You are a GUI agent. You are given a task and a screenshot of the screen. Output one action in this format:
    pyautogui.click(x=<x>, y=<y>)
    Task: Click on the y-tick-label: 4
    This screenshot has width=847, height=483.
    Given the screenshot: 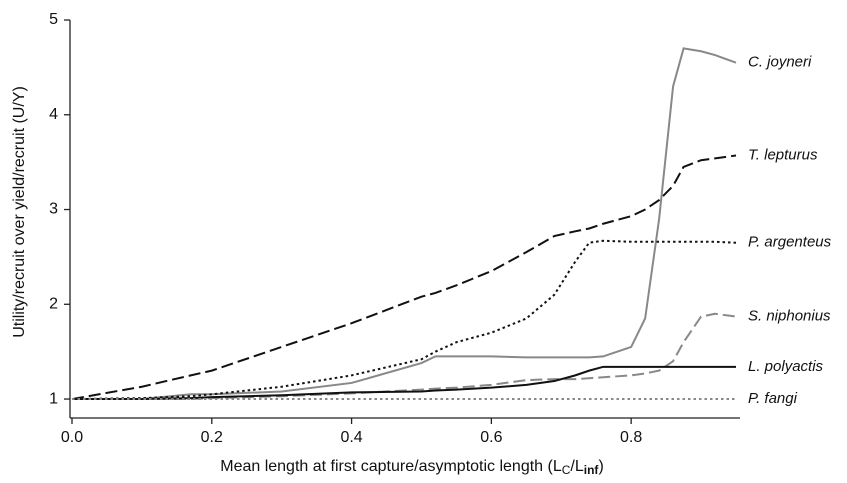 What is the action you would take?
    pyautogui.click(x=53, y=114)
    